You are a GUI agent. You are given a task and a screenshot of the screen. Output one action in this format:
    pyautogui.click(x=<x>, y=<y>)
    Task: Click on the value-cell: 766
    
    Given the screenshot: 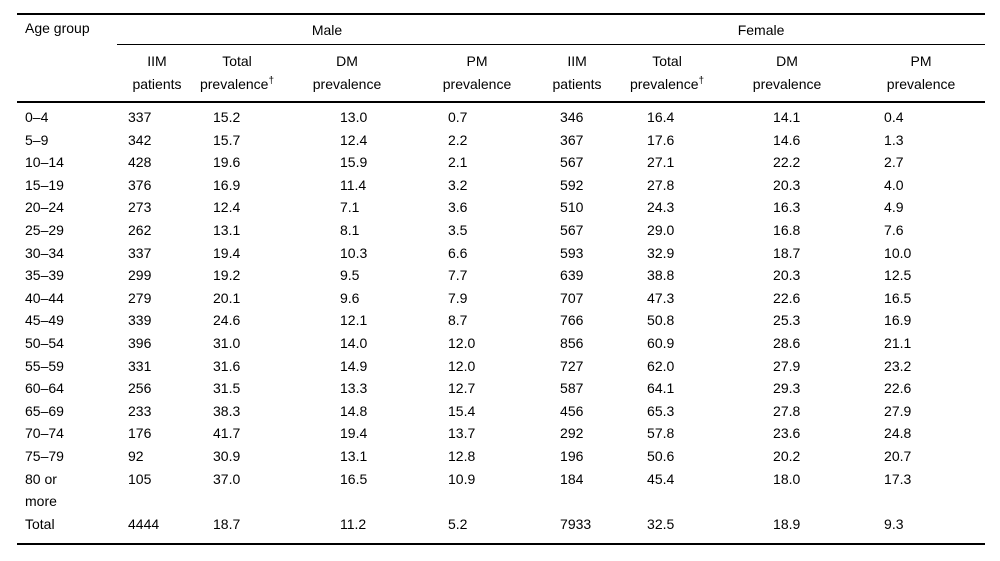 What is the action you would take?
    pyautogui.click(x=572, y=320)
    